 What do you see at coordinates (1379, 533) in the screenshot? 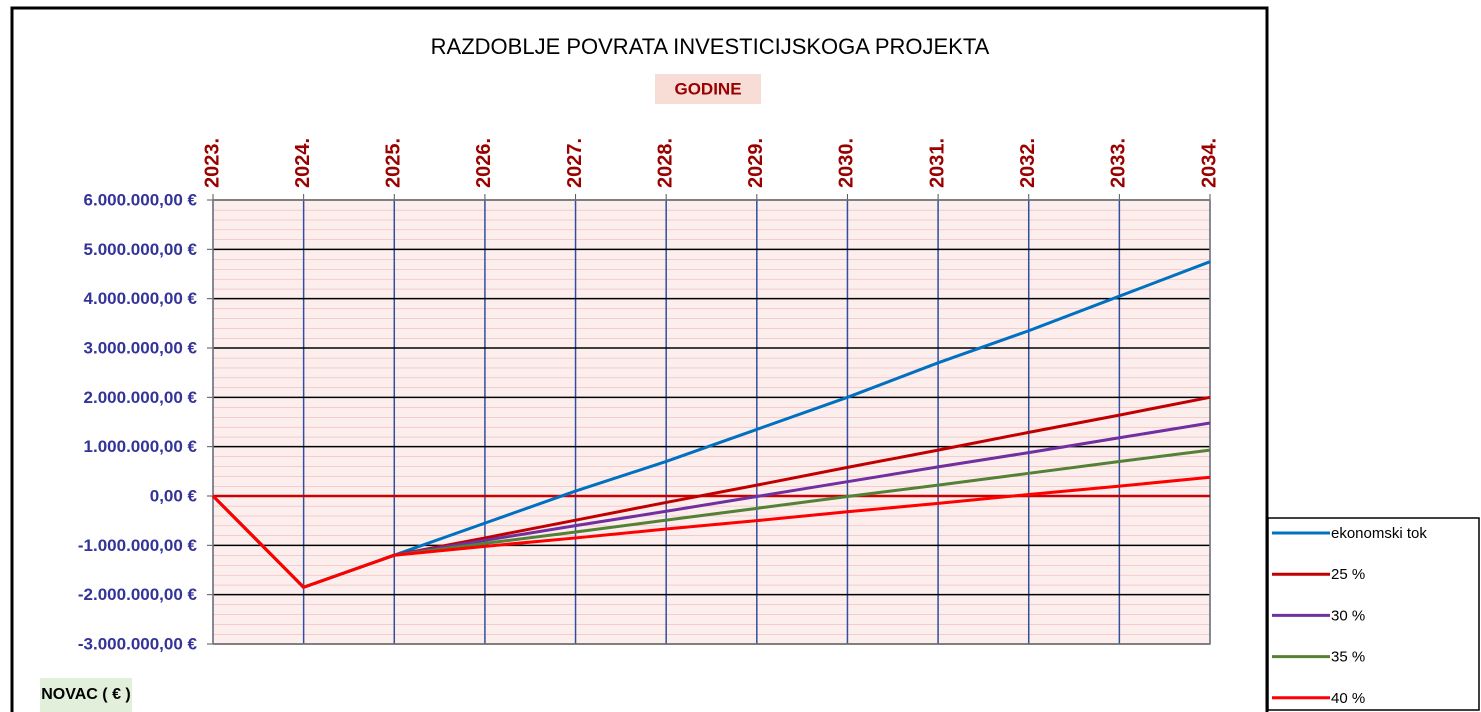
I see `legend-label: ekonomski tok` at bounding box center [1379, 533].